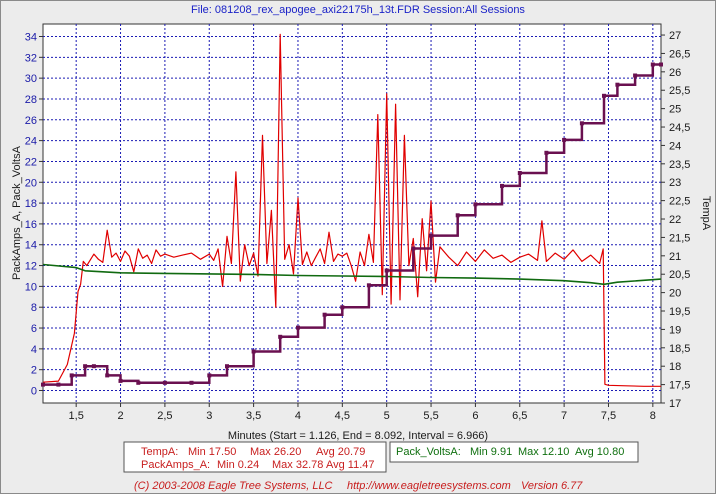 Image resolution: width=716 pixels, height=494 pixels. I want to click on tick-label-right: 20, so click(675, 294).